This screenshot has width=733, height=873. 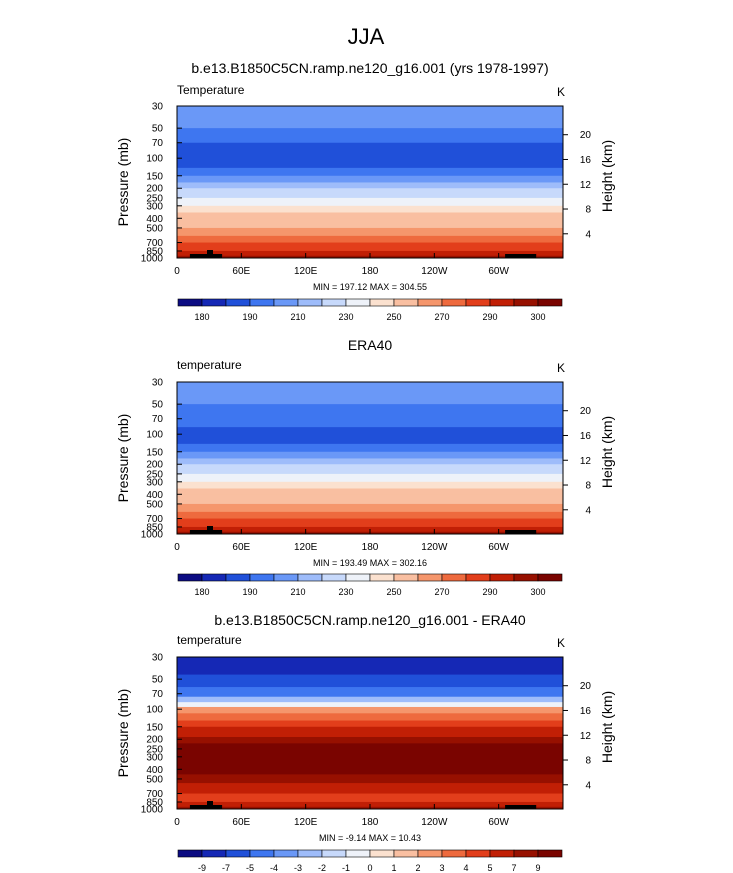 What do you see at coordinates (489, 592) in the screenshot?
I see `colorbar-label: 290` at bounding box center [489, 592].